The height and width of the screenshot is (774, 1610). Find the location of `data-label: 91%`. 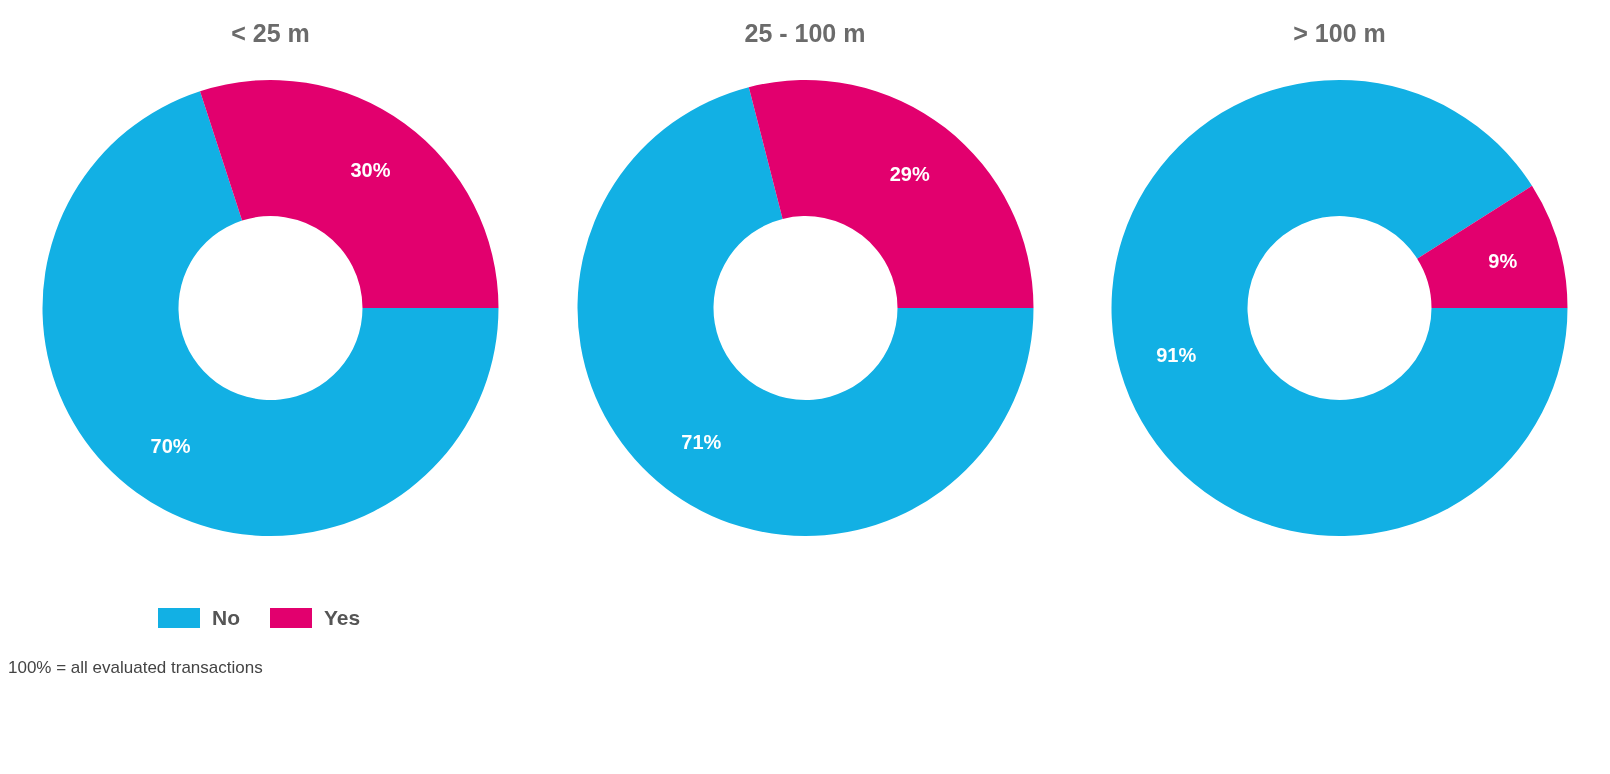

data-label: 91% is located at coordinates (1176, 355).